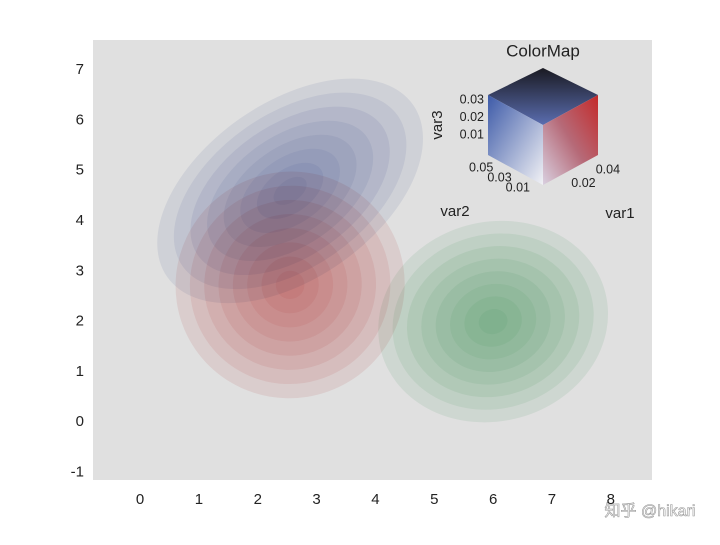 The height and width of the screenshot is (545, 720). Describe the element at coordinates (80, 170) in the screenshot. I see `y-tick-label: 5` at that location.